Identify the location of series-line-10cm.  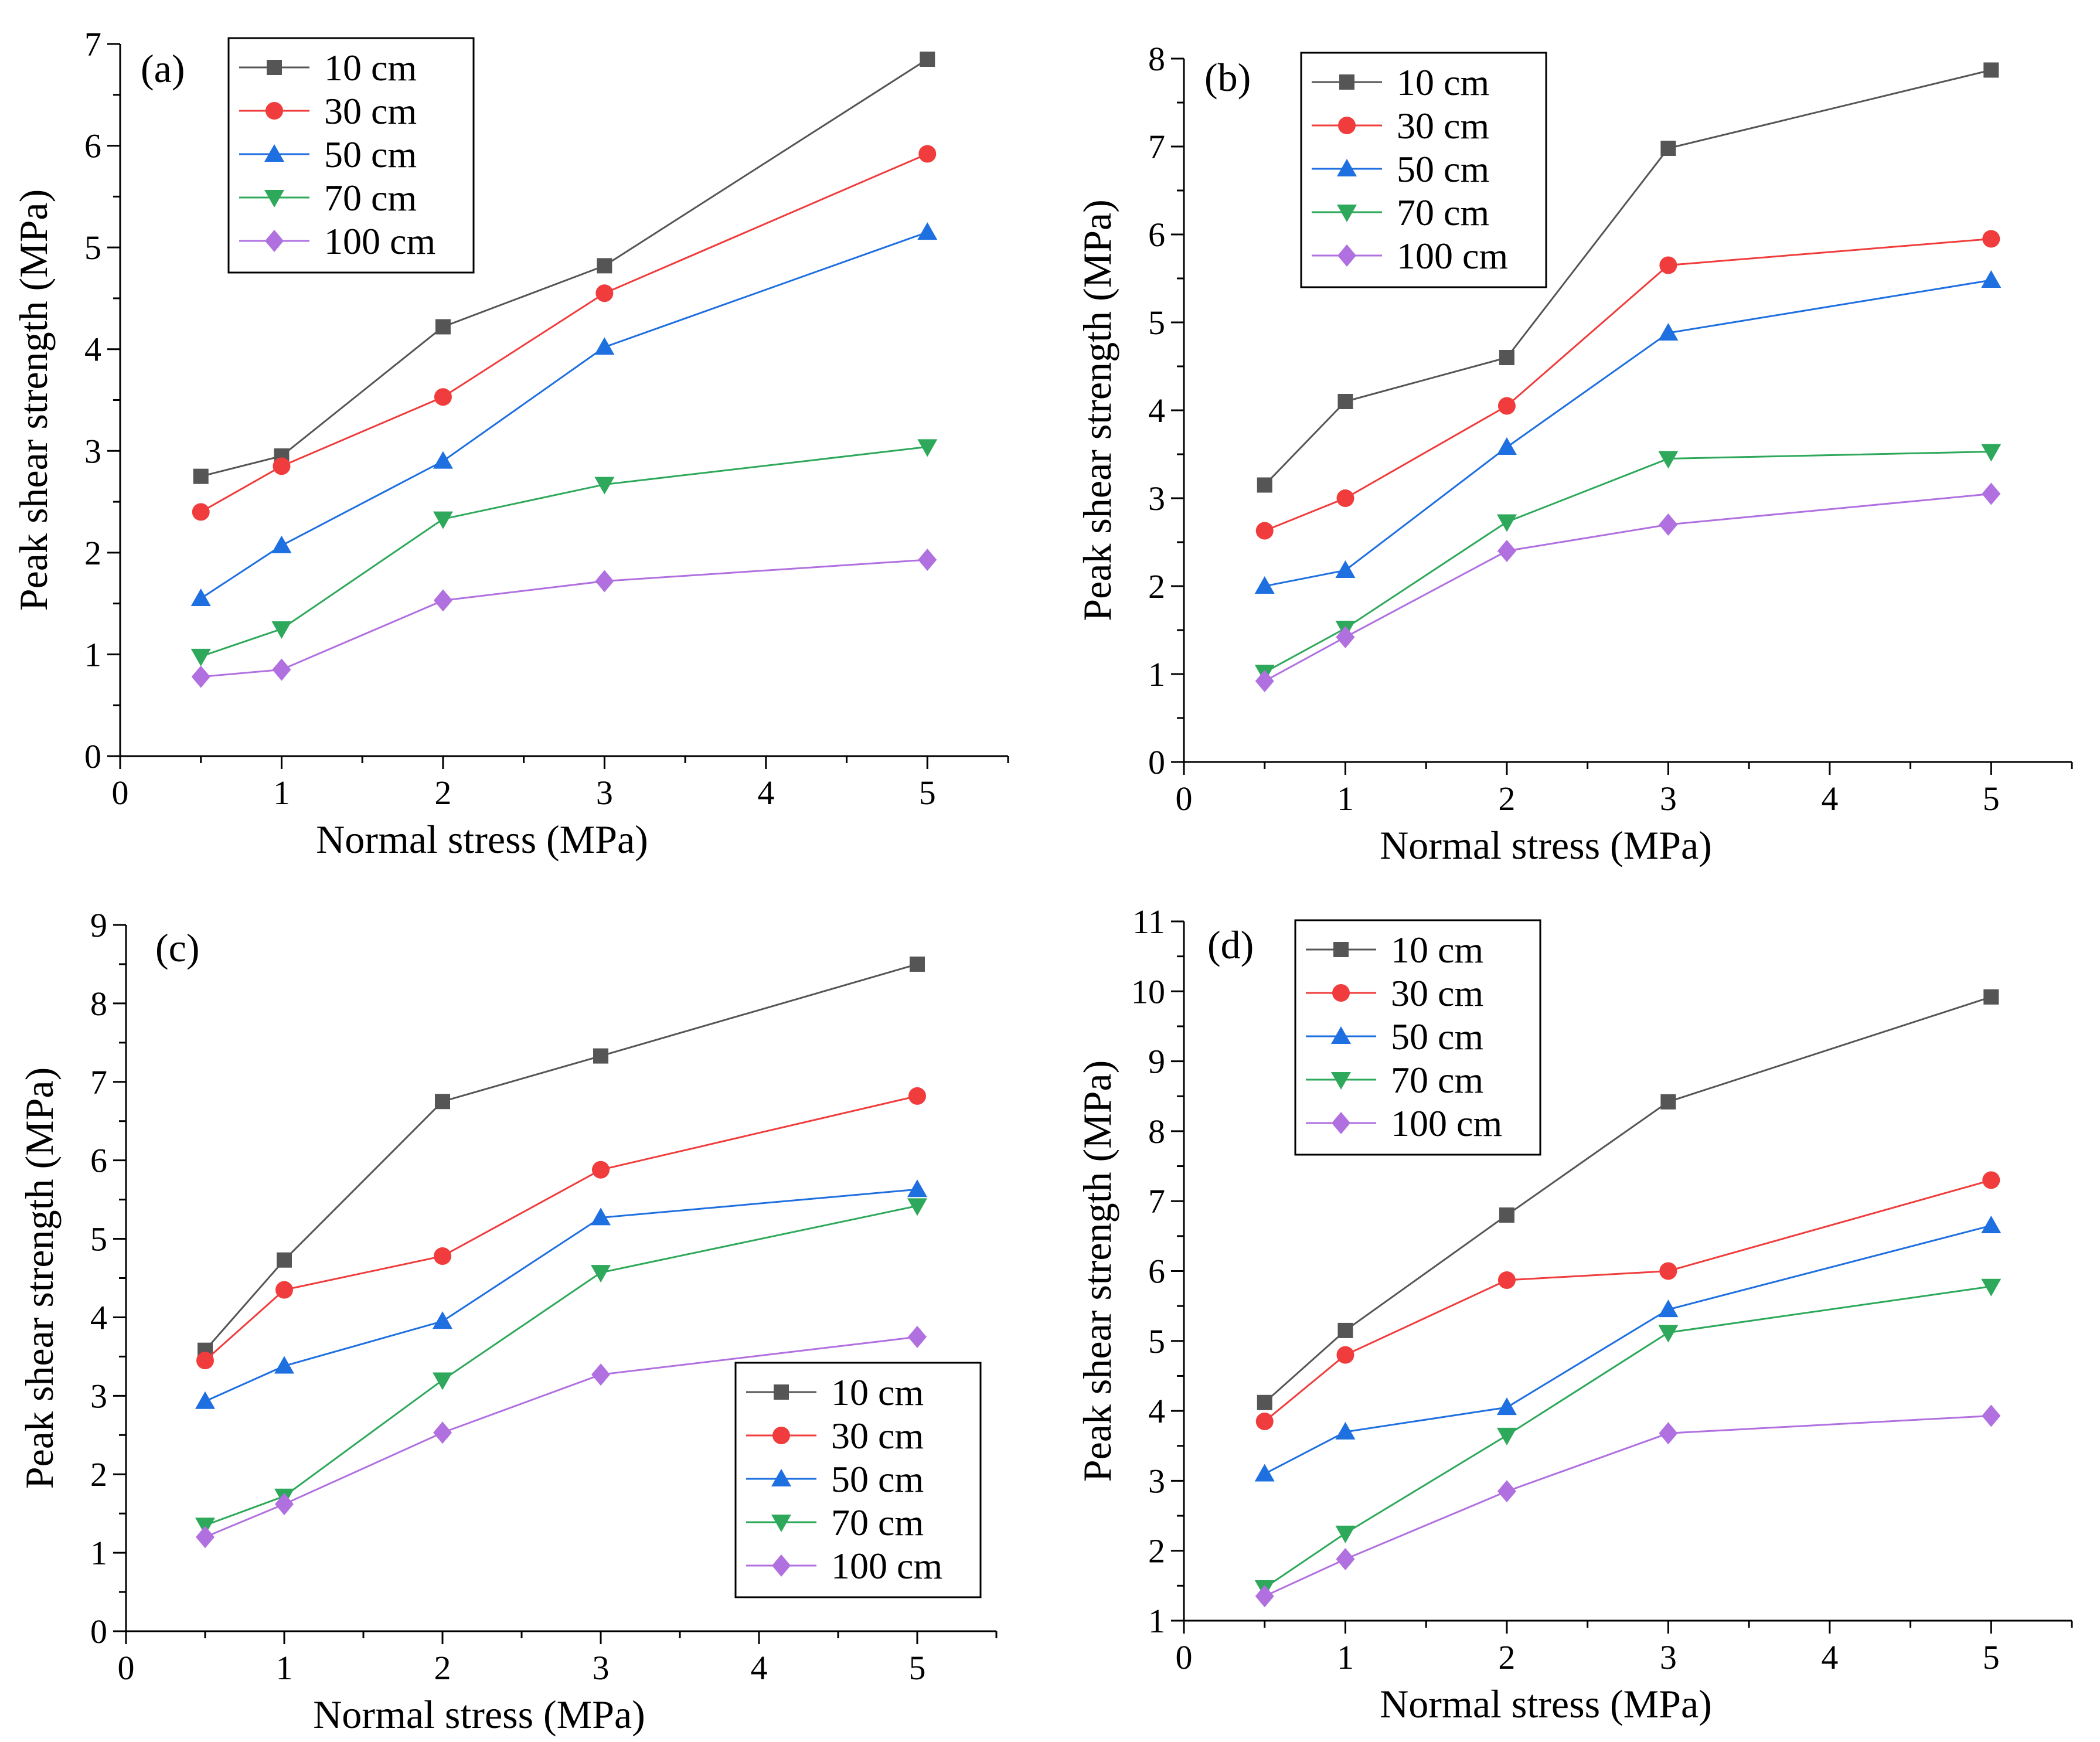
(561, 1157).